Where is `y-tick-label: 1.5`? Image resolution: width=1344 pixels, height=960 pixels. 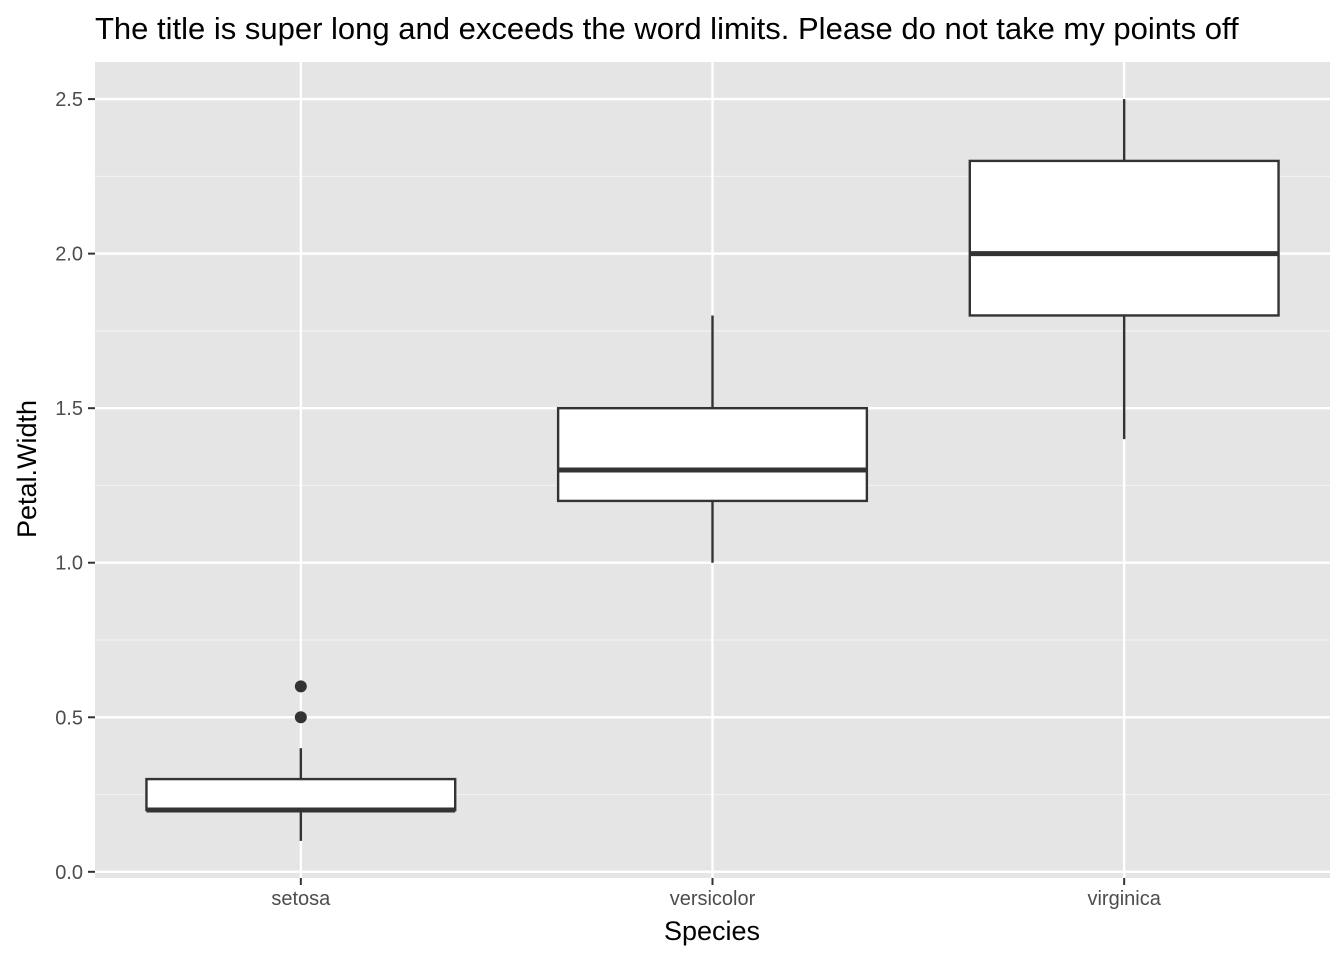
y-tick-label: 1.5 is located at coordinates (69, 409).